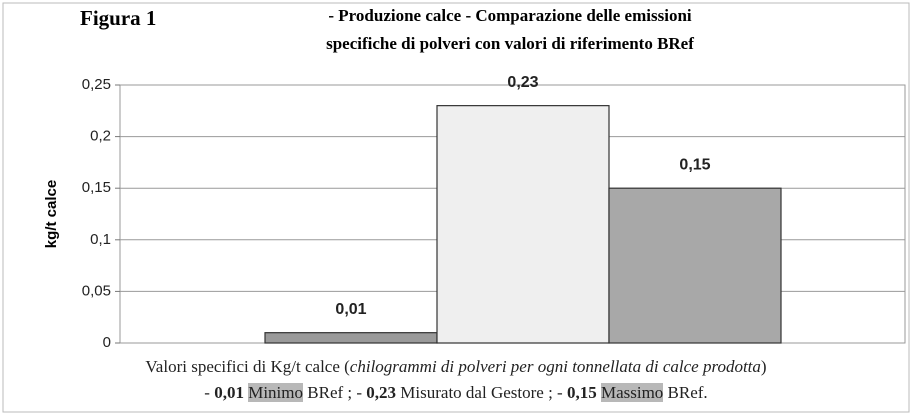 The image size is (912, 415). Describe the element at coordinates (118, 18) in the screenshot. I see `figure-label: Figura 1` at that location.